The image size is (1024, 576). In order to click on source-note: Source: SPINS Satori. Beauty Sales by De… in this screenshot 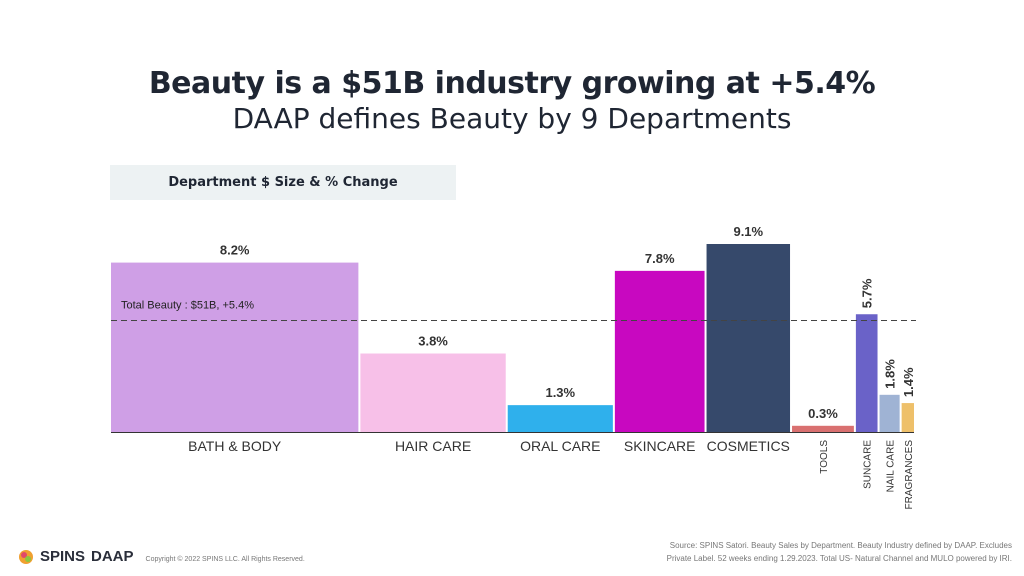, I will do `click(839, 552)`.